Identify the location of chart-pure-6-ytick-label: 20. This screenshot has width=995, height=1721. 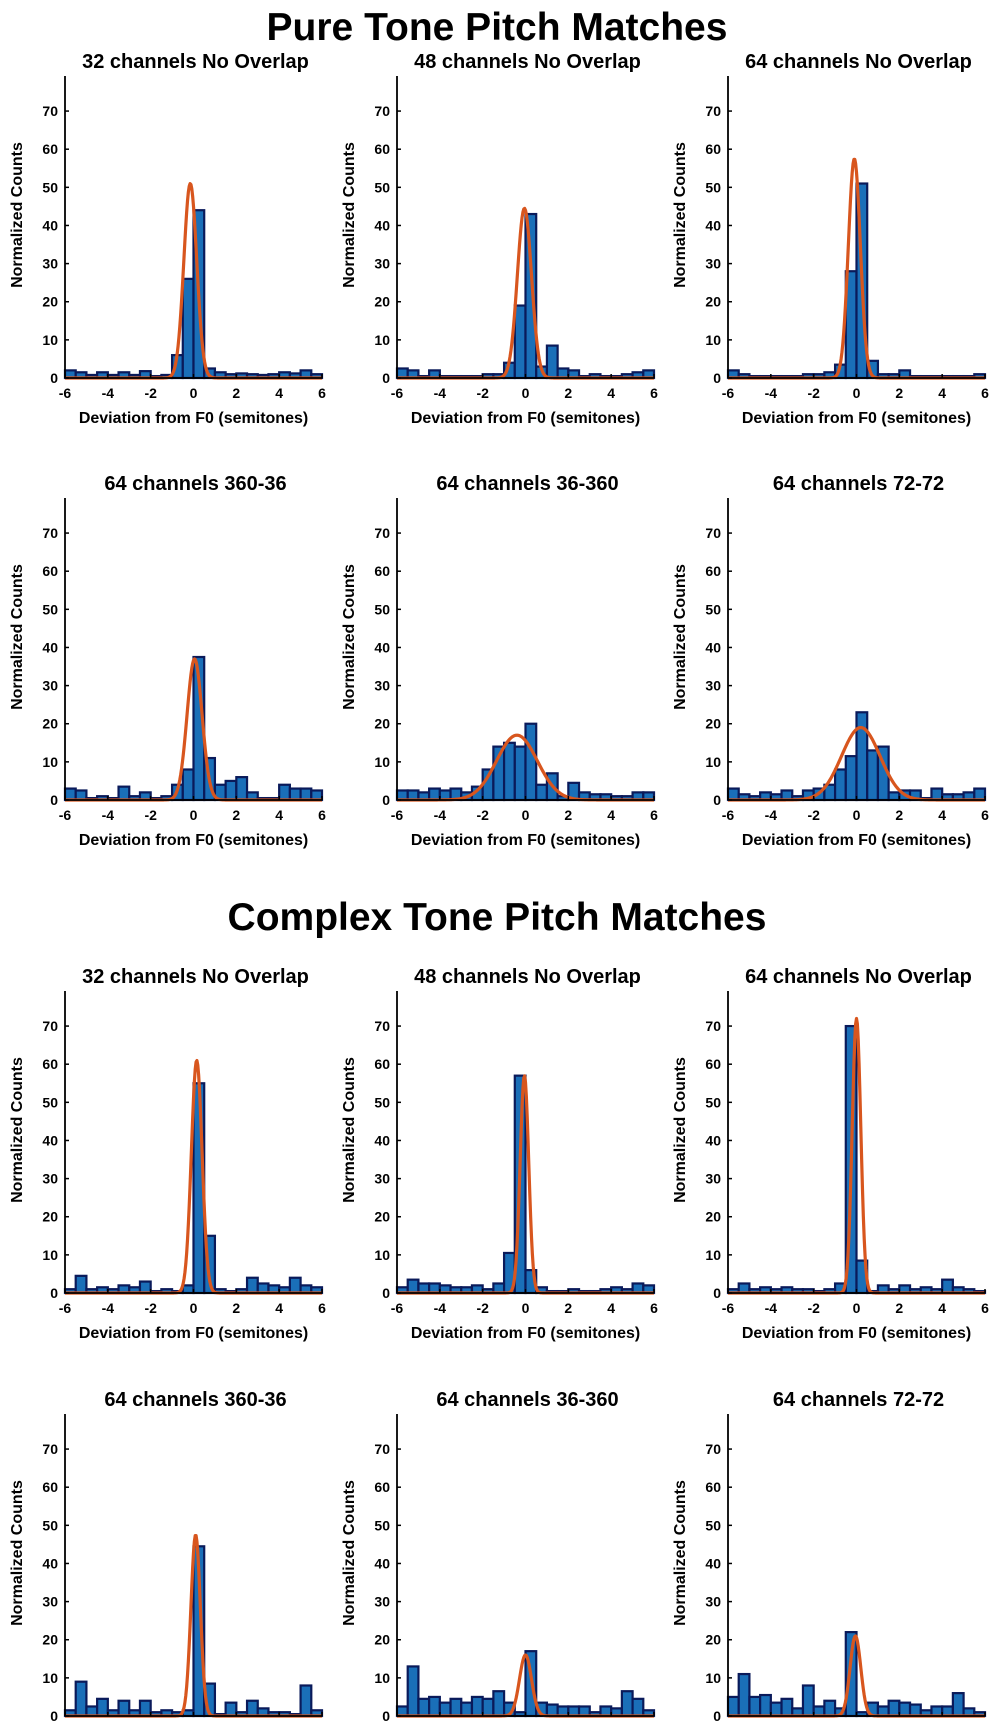
(713, 724).